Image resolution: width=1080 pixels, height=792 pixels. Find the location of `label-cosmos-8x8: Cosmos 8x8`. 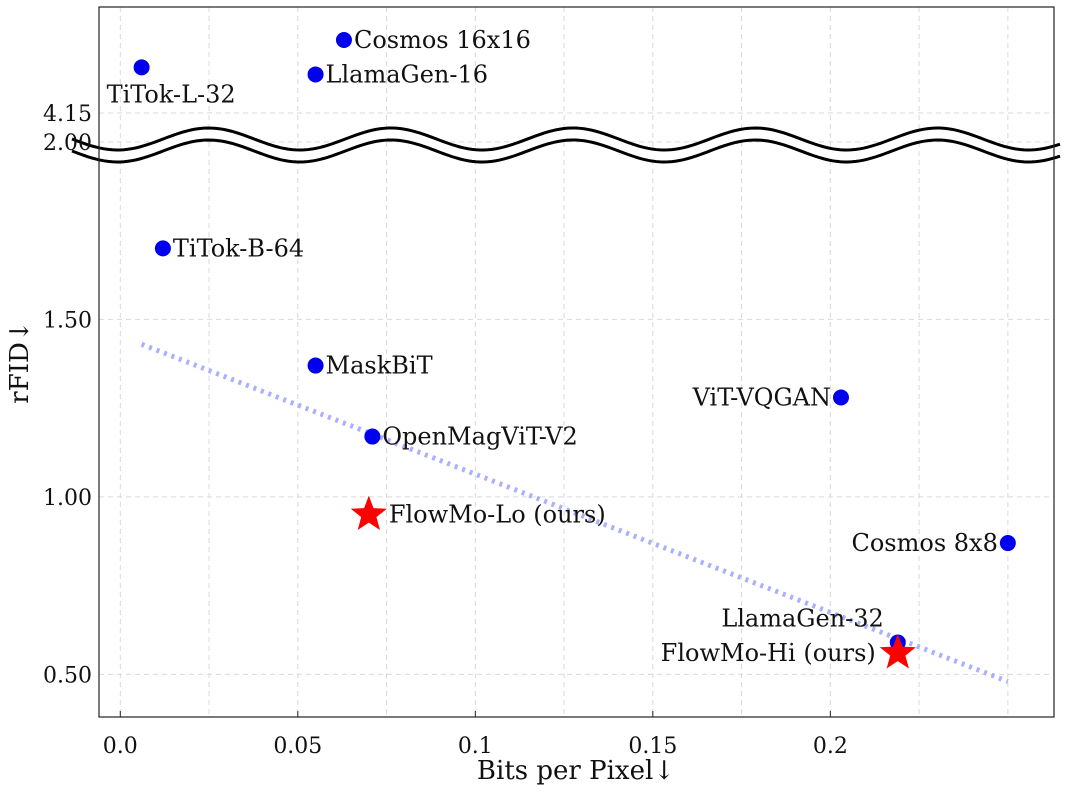

label-cosmos-8x8: Cosmos 8x8 is located at coordinates (924, 543).